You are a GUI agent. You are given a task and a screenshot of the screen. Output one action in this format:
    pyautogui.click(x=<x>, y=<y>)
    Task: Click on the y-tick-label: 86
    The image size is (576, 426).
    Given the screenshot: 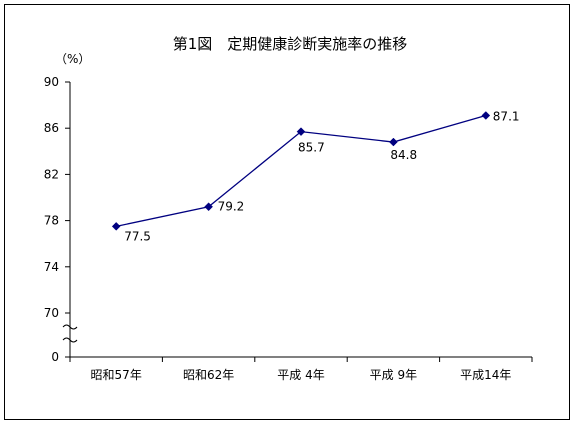 What is the action you would take?
    pyautogui.click(x=51, y=128)
    